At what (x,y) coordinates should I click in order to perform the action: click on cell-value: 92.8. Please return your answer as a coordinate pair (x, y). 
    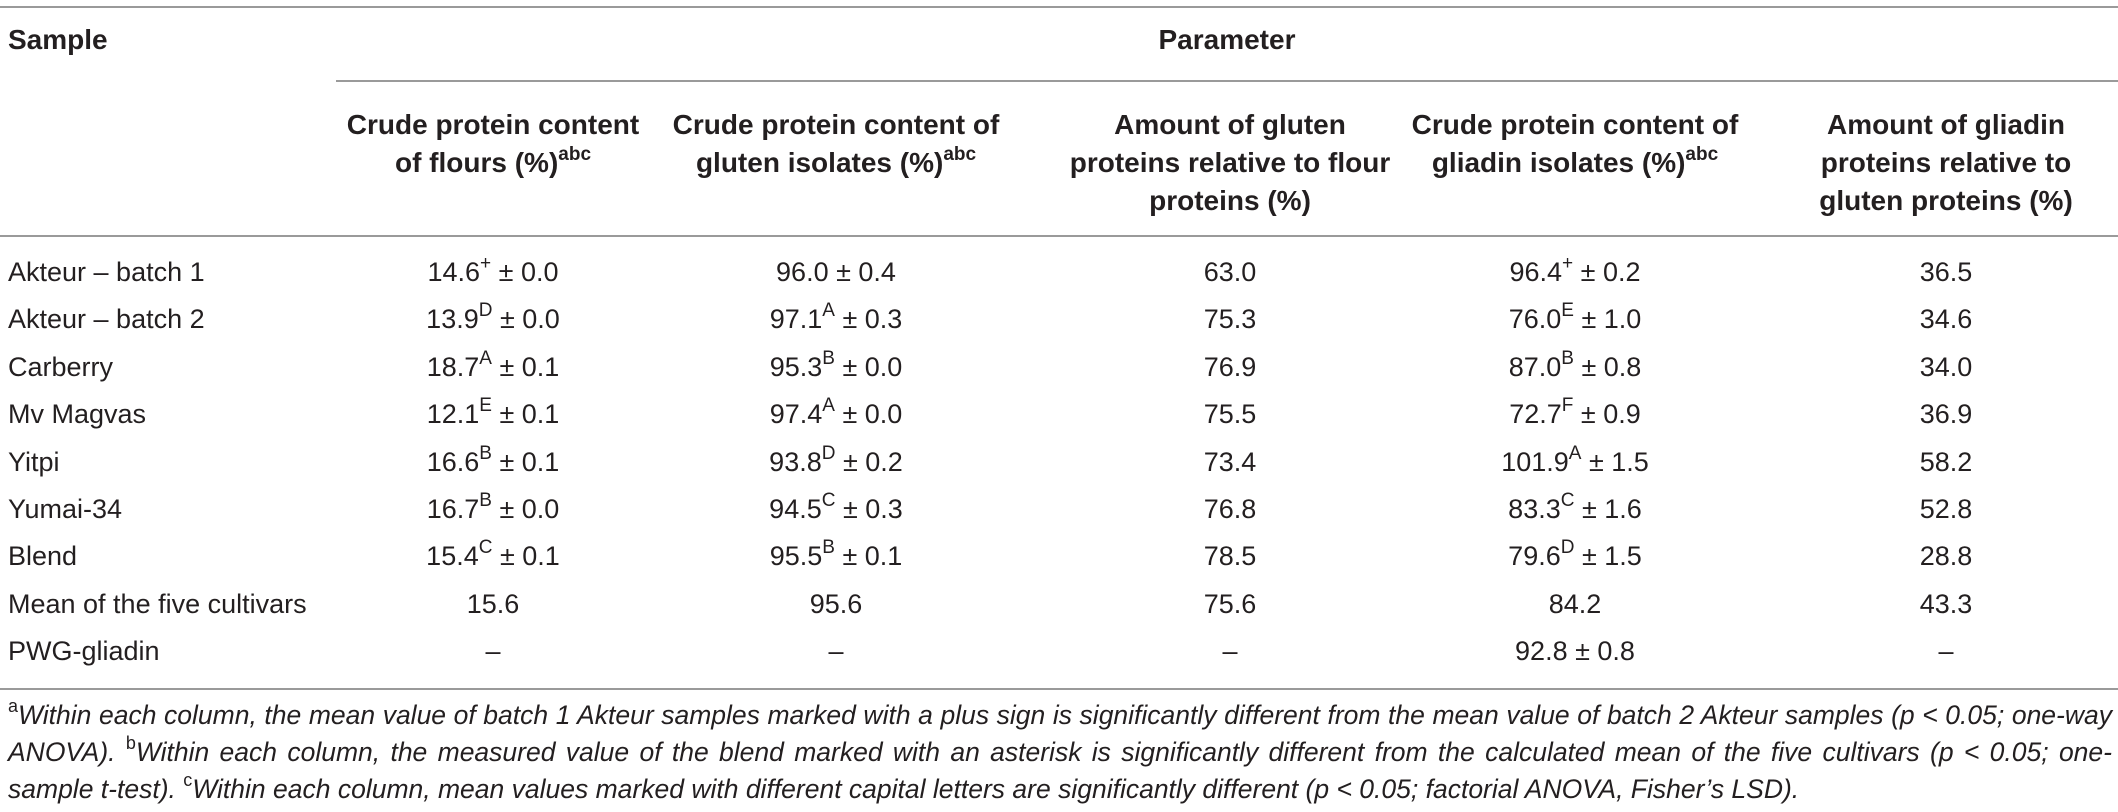
    Looking at the image, I should click on (1541, 651).